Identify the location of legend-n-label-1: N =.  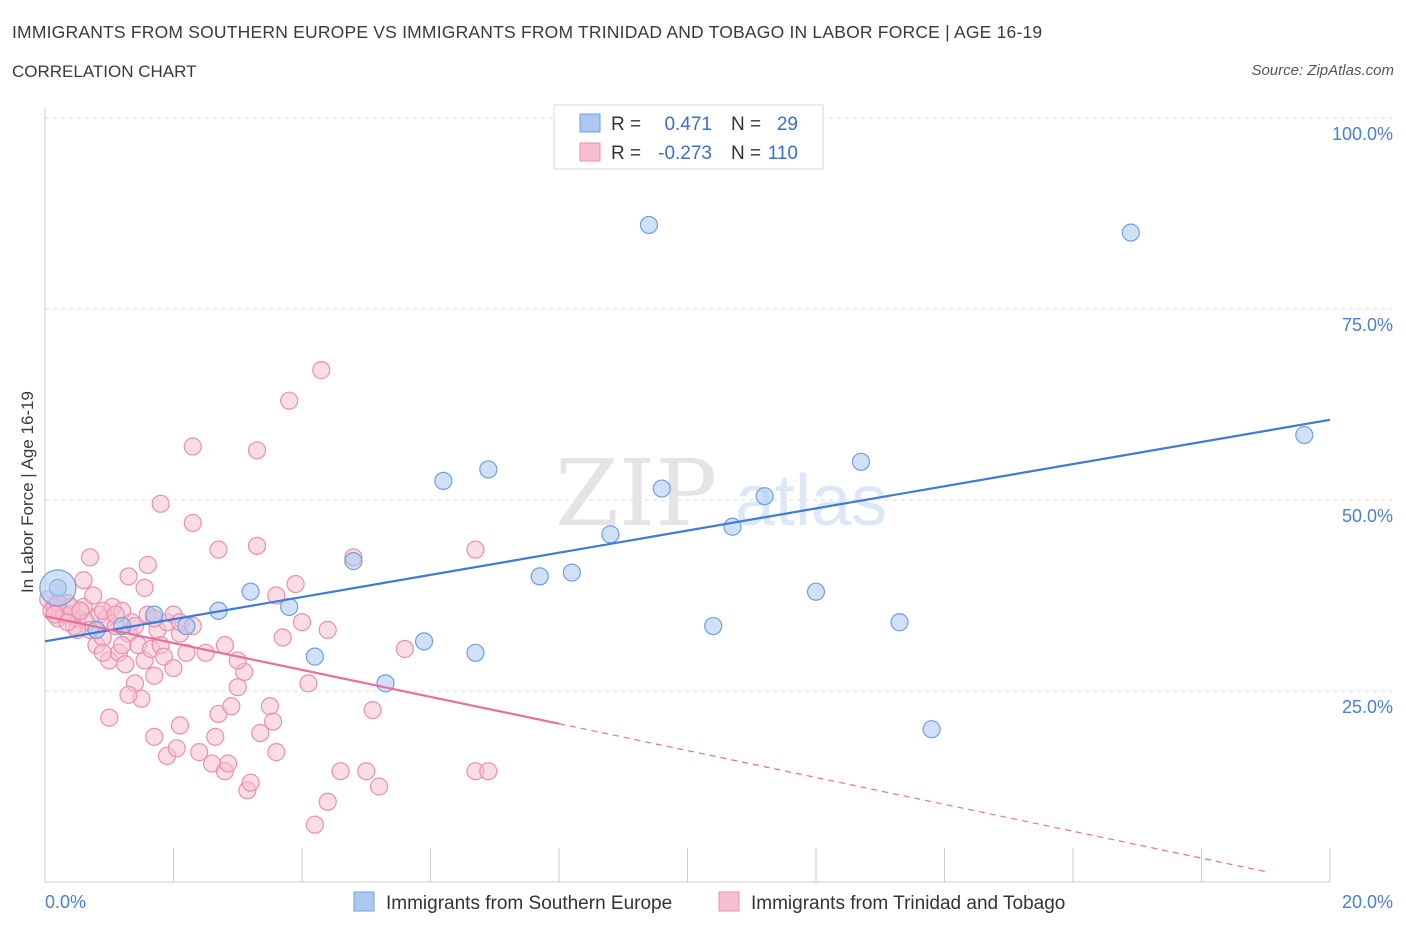
(746, 124).